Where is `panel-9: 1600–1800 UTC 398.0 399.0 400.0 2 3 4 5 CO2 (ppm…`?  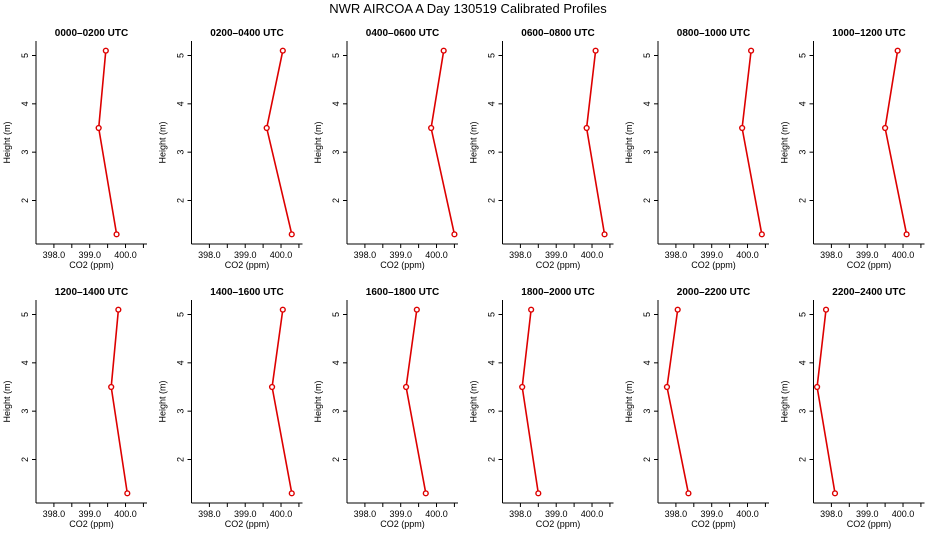
panel-9: 1600–1800 UTC 398.0 399.0 400.0 2 3 4 5 CO2 (ppm… is located at coordinates (385, 408).